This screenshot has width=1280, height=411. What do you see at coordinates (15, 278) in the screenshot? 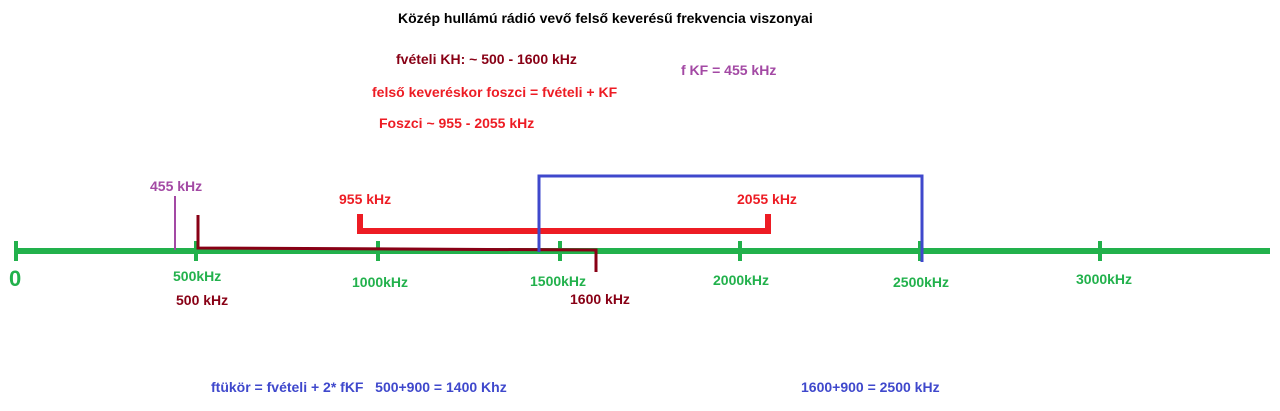
I see `axis-zero-label: 0` at bounding box center [15, 278].